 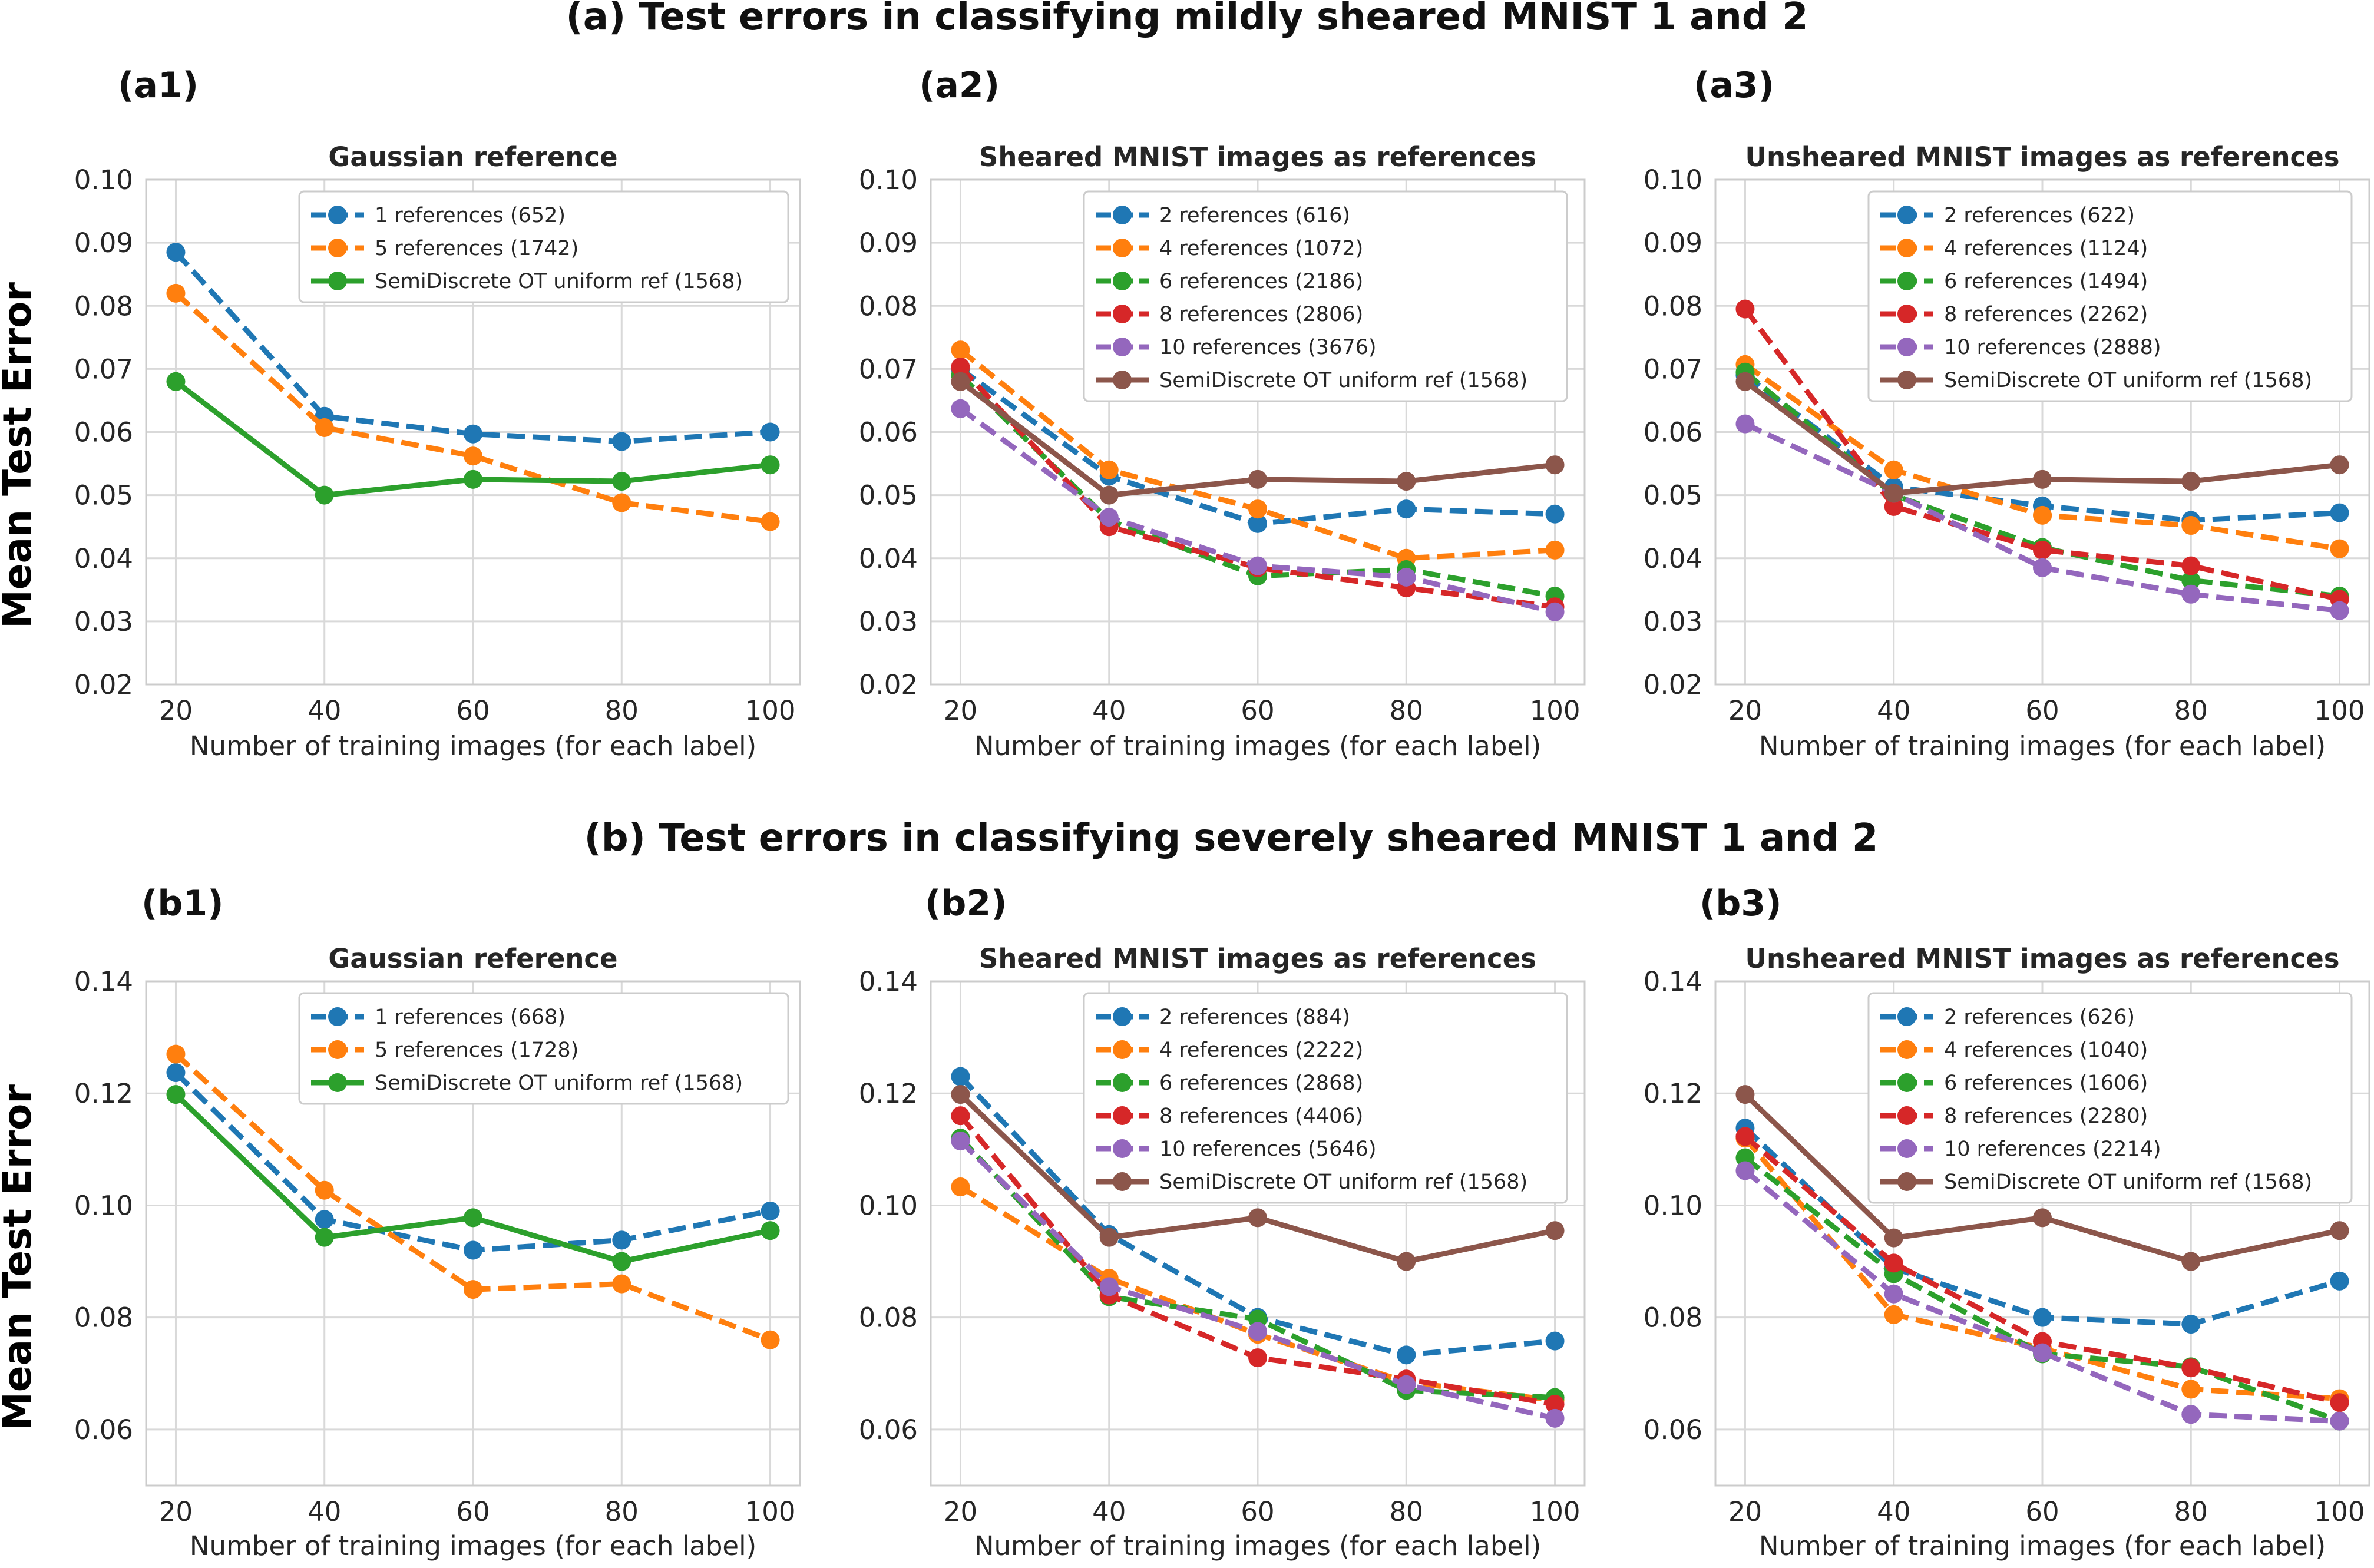 I want to click on legend-item: 1 references (652), so click(x=438, y=215).